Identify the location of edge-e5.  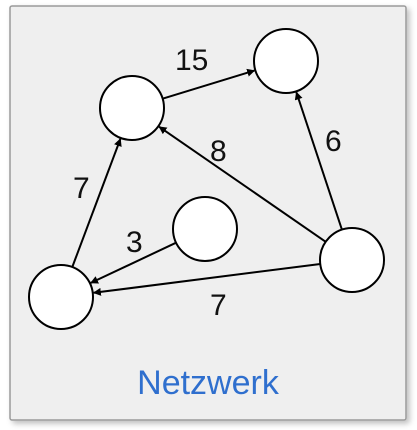
(133, 262).